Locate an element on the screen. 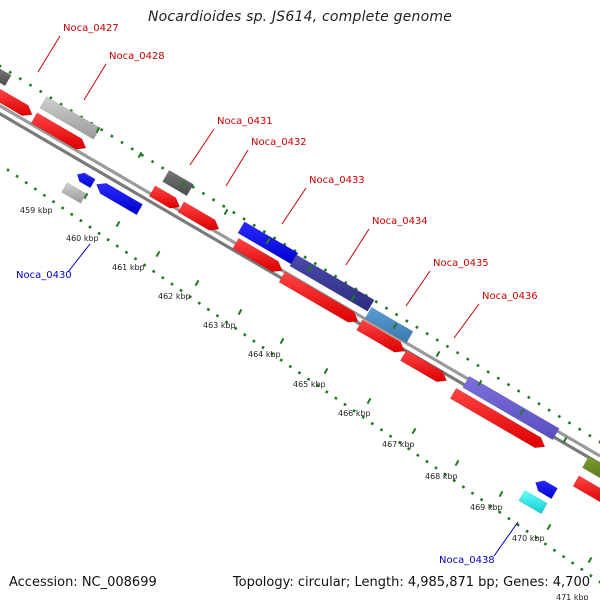 Image resolution: width=600 pixels, height=600 pixels. gene-label: Noca_0427 is located at coordinates (91, 28).